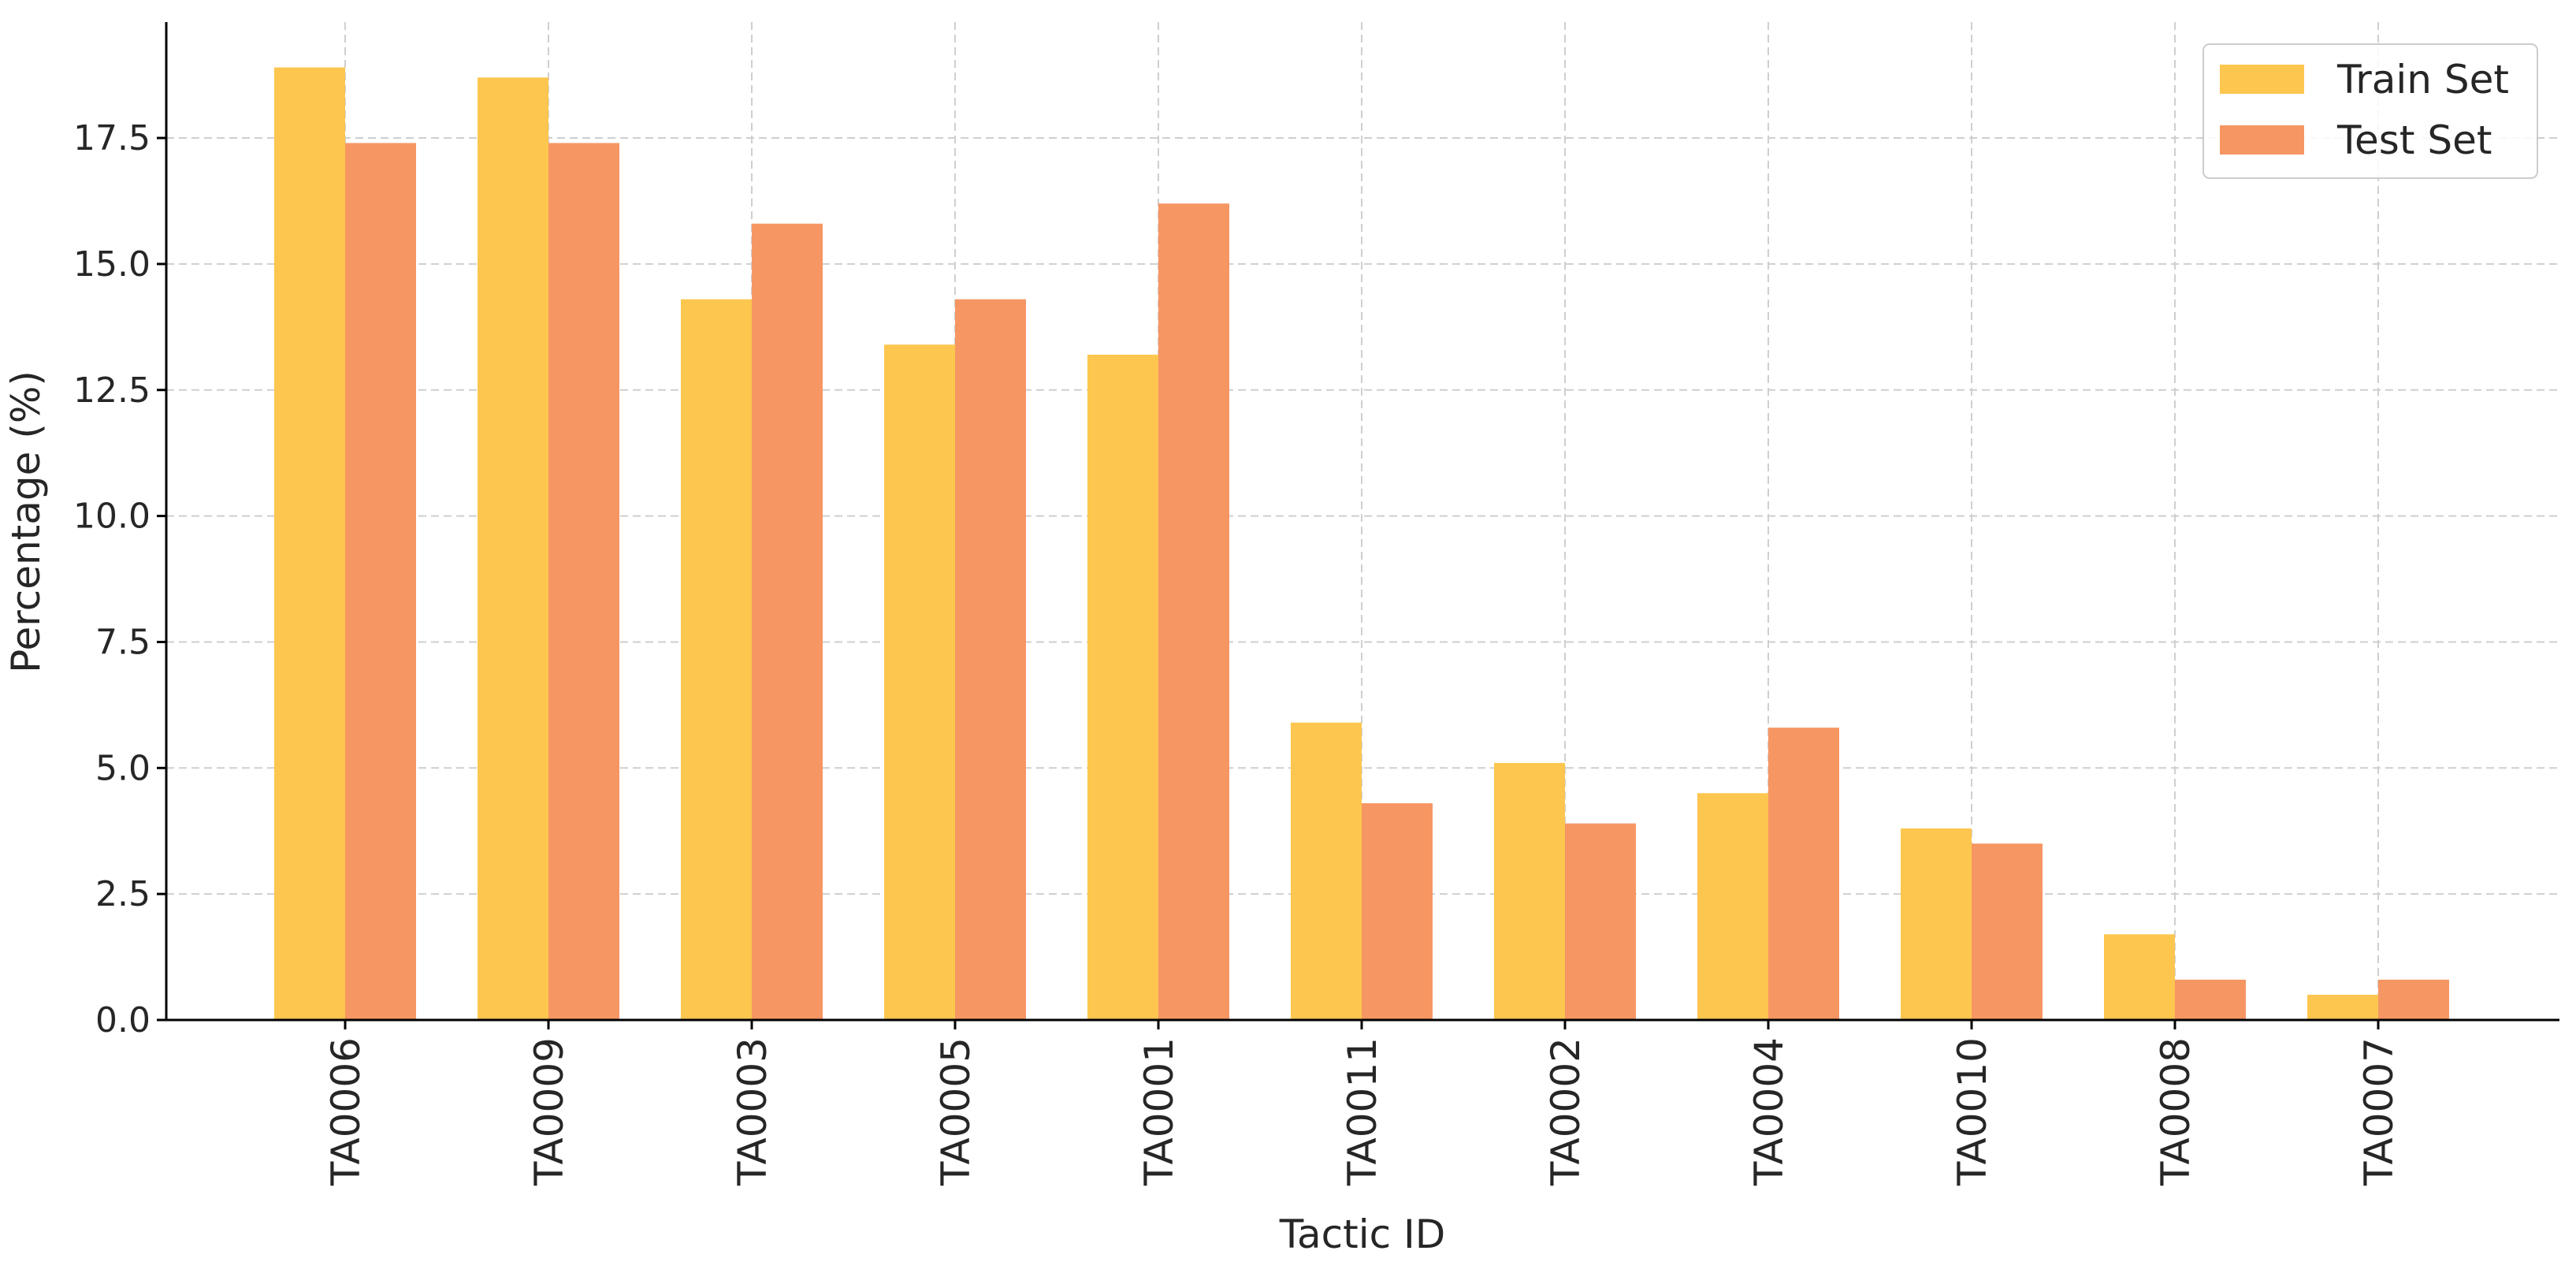 This screenshot has width=2576, height=1273. What do you see at coordinates (2414, 140) in the screenshot?
I see `legend-label-test: Test Set` at bounding box center [2414, 140].